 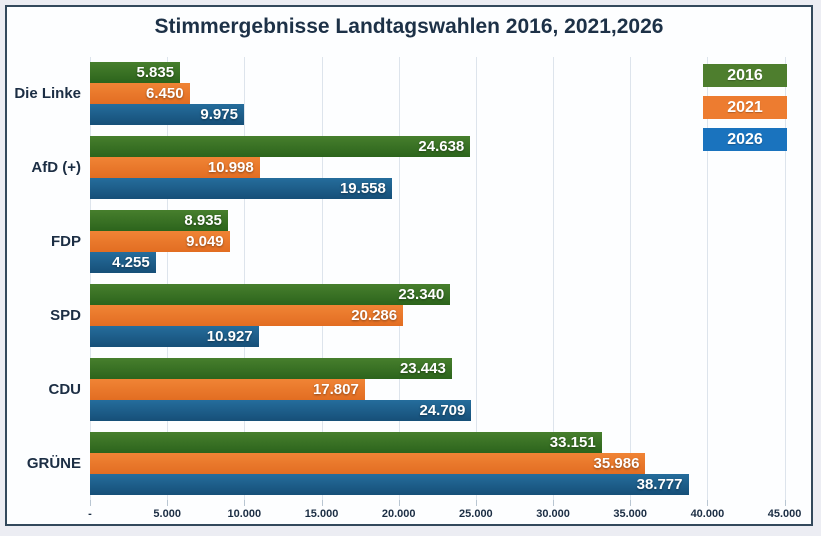 I want to click on legend: 2016 2021 2026, so click(x=745, y=107).